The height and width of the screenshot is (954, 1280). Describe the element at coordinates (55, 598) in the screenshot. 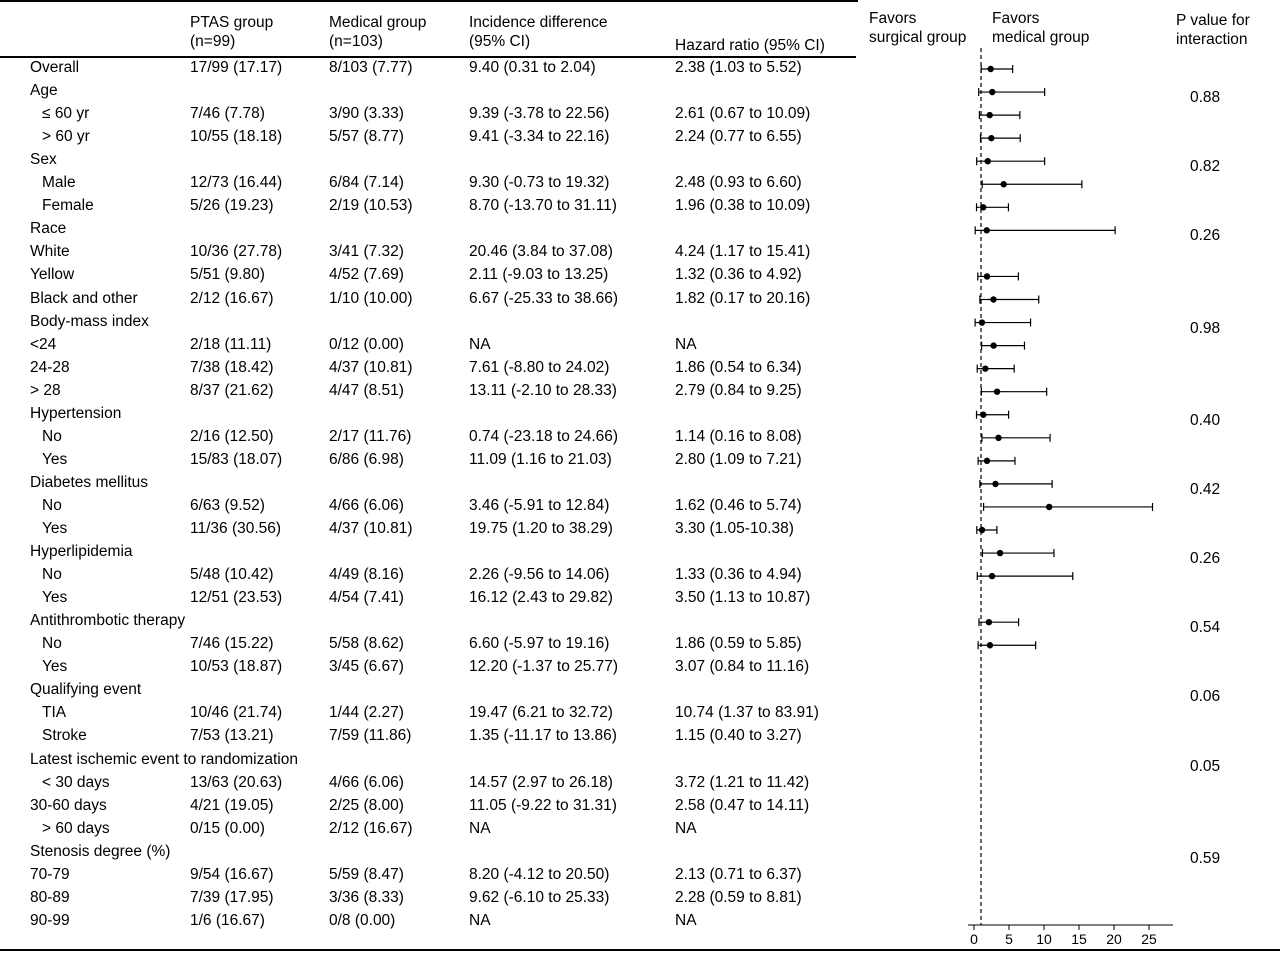

I see `subgroup-label: Yes` at that location.